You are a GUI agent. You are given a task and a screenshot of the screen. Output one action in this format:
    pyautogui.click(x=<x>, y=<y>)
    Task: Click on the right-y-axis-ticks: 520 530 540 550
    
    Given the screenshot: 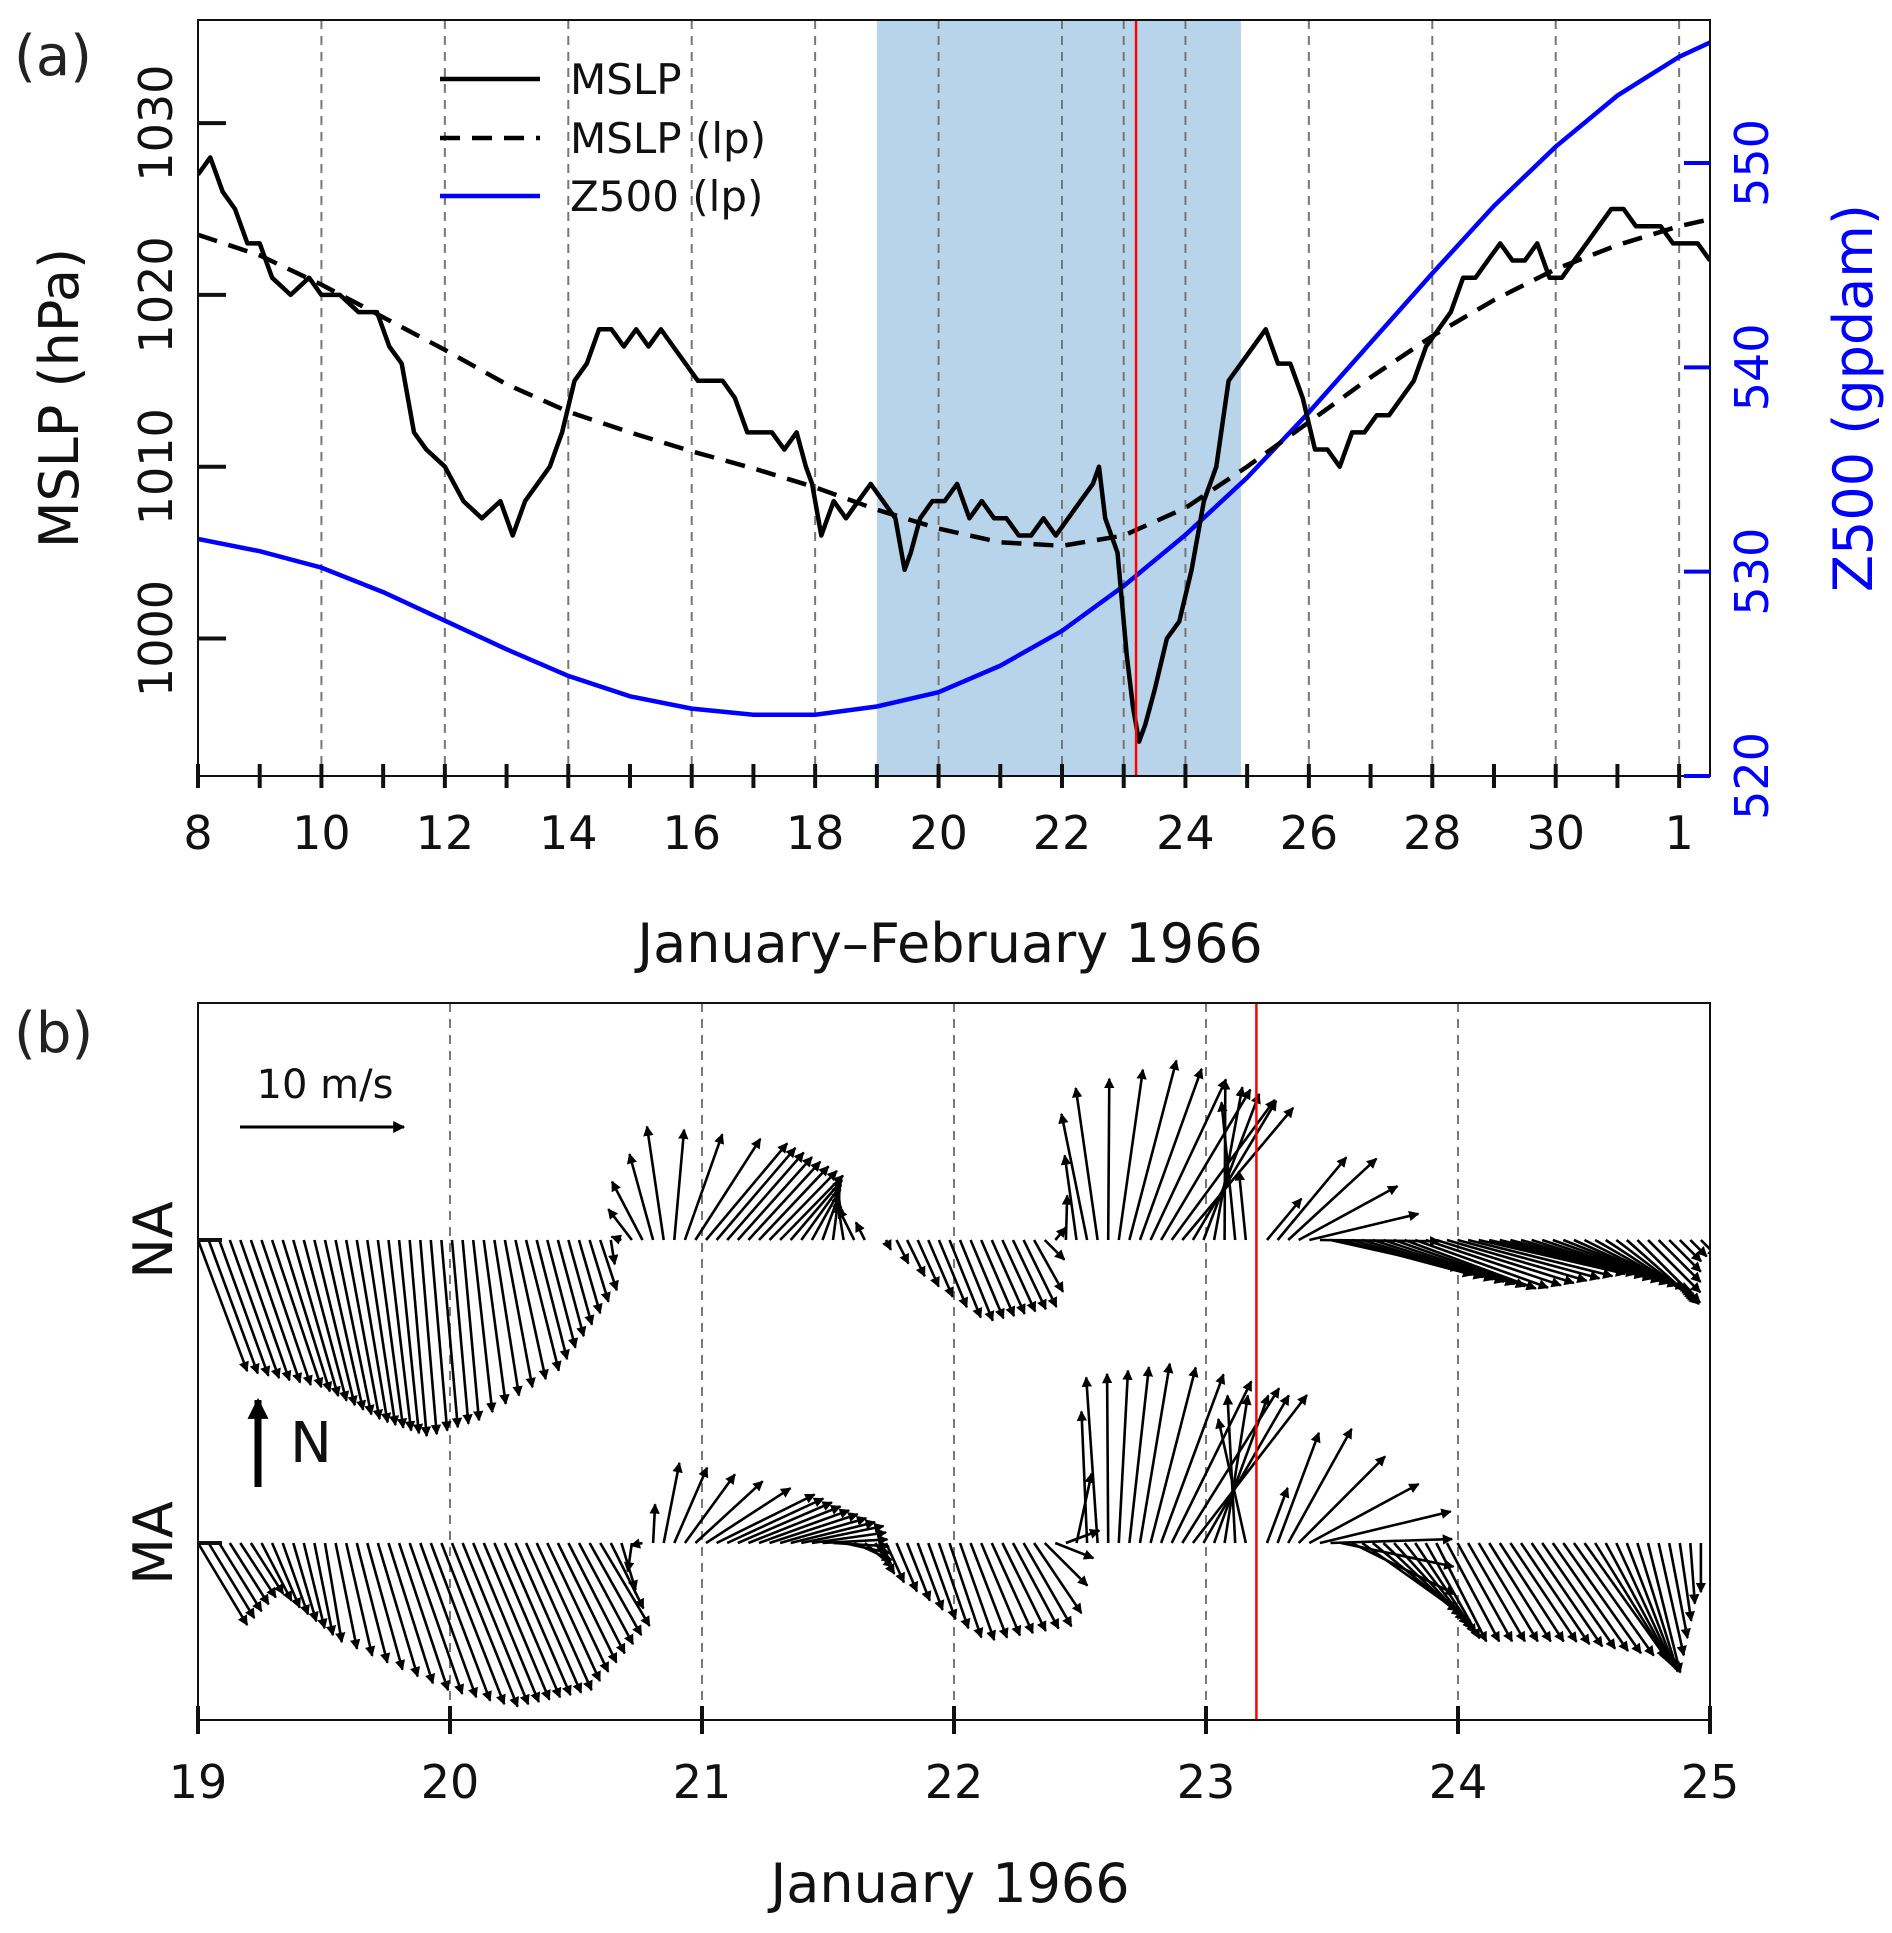 What is the action you would take?
    pyautogui.click(x=1731, y=469)
    